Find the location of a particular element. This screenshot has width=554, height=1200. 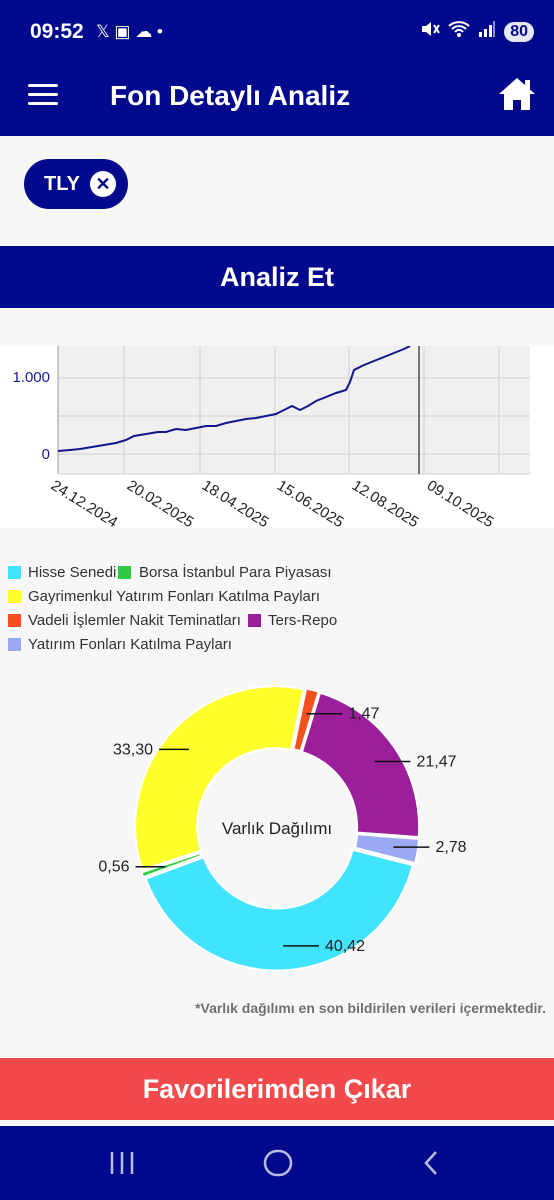

battery-indicator: 80 is located at coordinates (519, 31).